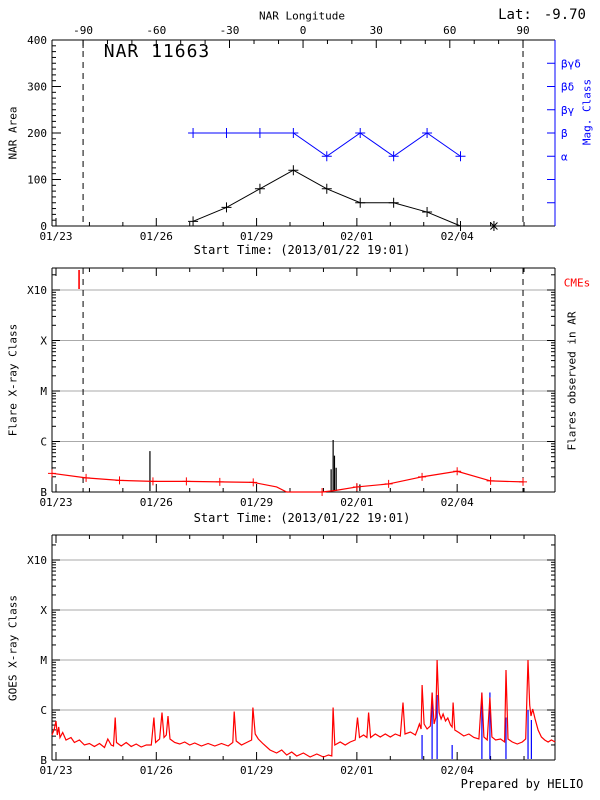  Describe the element at coordinates (37, 87) in the screenshot. I see `area-tick-label: 300` at that location.